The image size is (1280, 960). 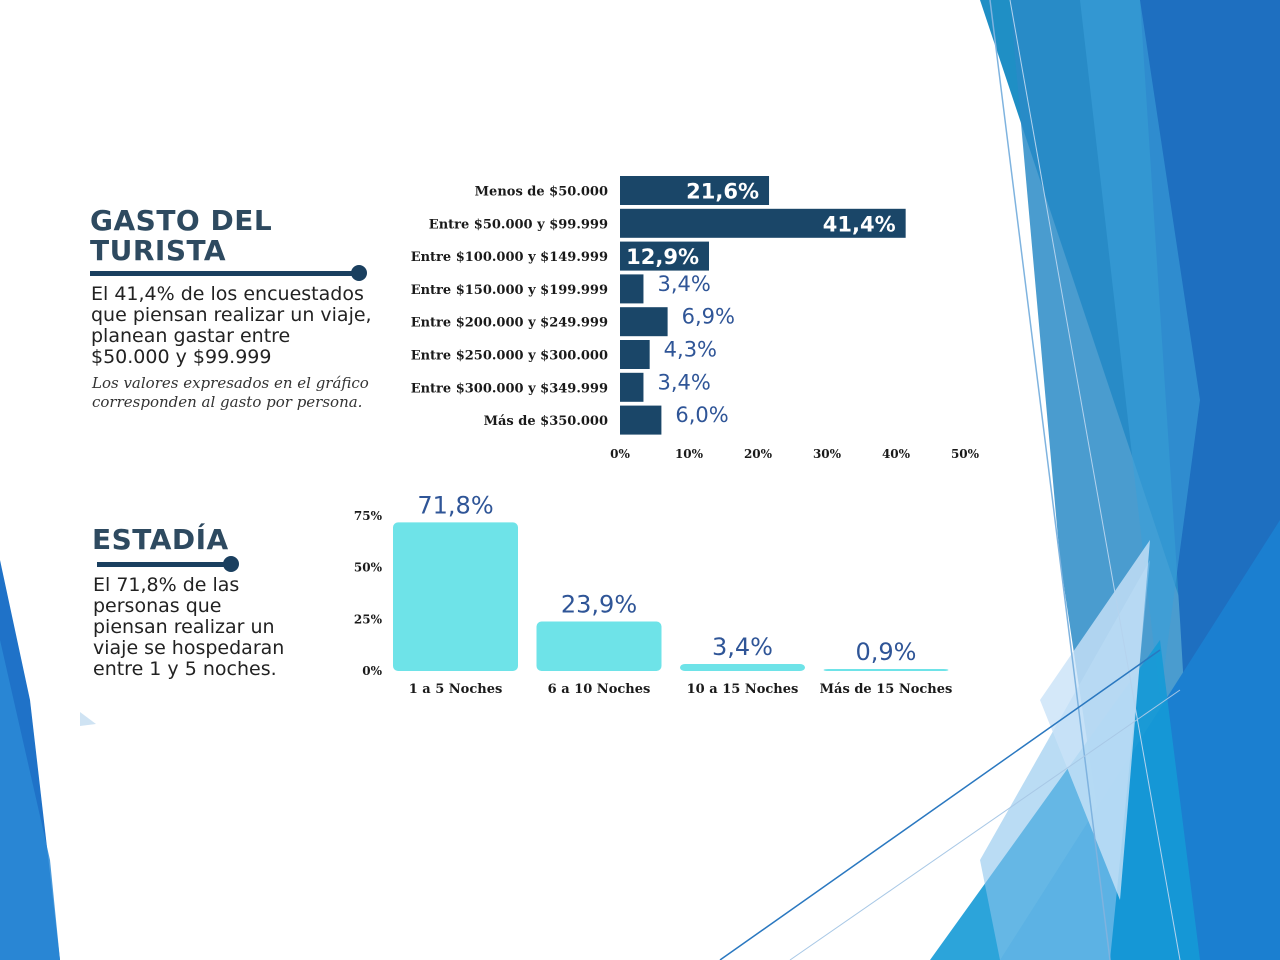 What do you see at coordinates (896, 454) in the screenshot?
I see `gasto-x-tick-label: 40%` at bounding box center [896, 454].